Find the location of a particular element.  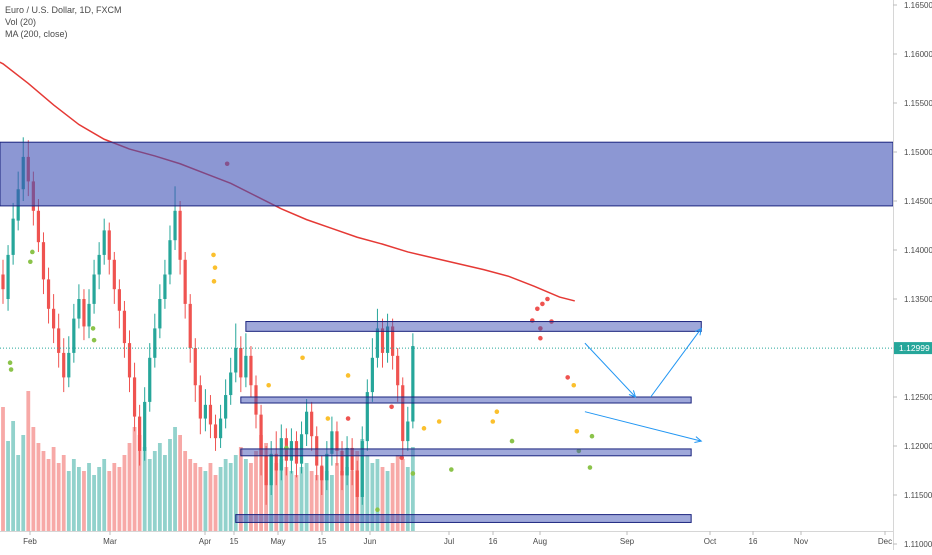

arrow-shaft is located at coordinates (643, 426).